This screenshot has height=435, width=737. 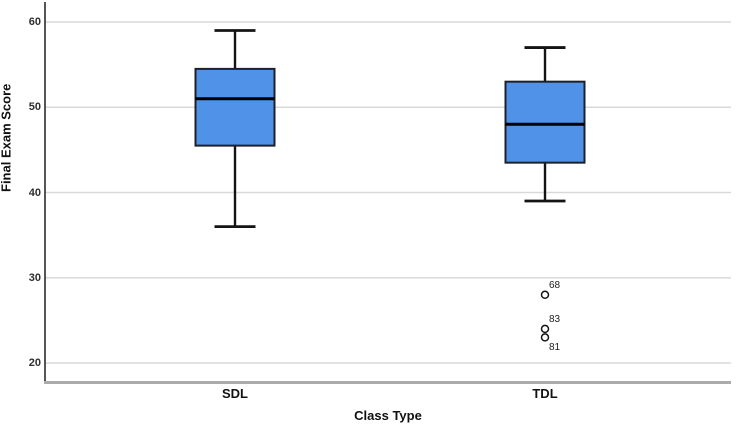 I want to click on outlier-case-label-81: 81, so click(x=555, y=348).